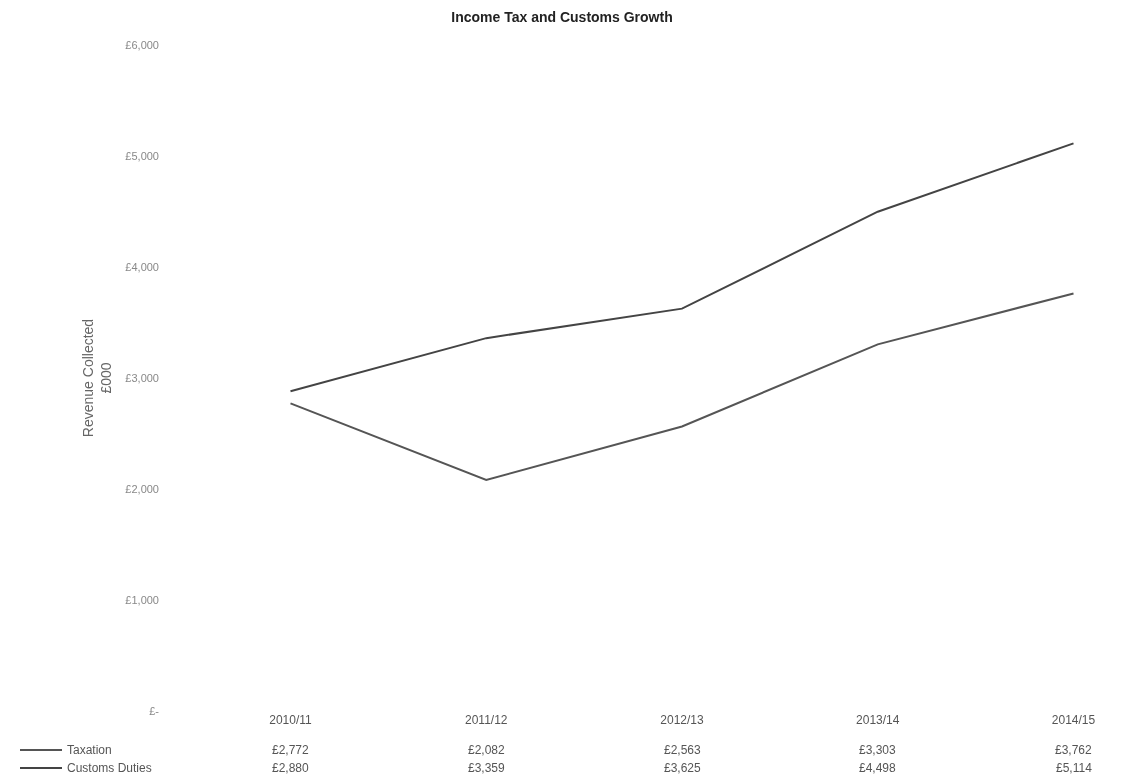 This screenshot has height=781, width=1124. Describe the element at coordinates (109, 768) in the screenshot. I see `legend-label: Customs Duties` at that location.